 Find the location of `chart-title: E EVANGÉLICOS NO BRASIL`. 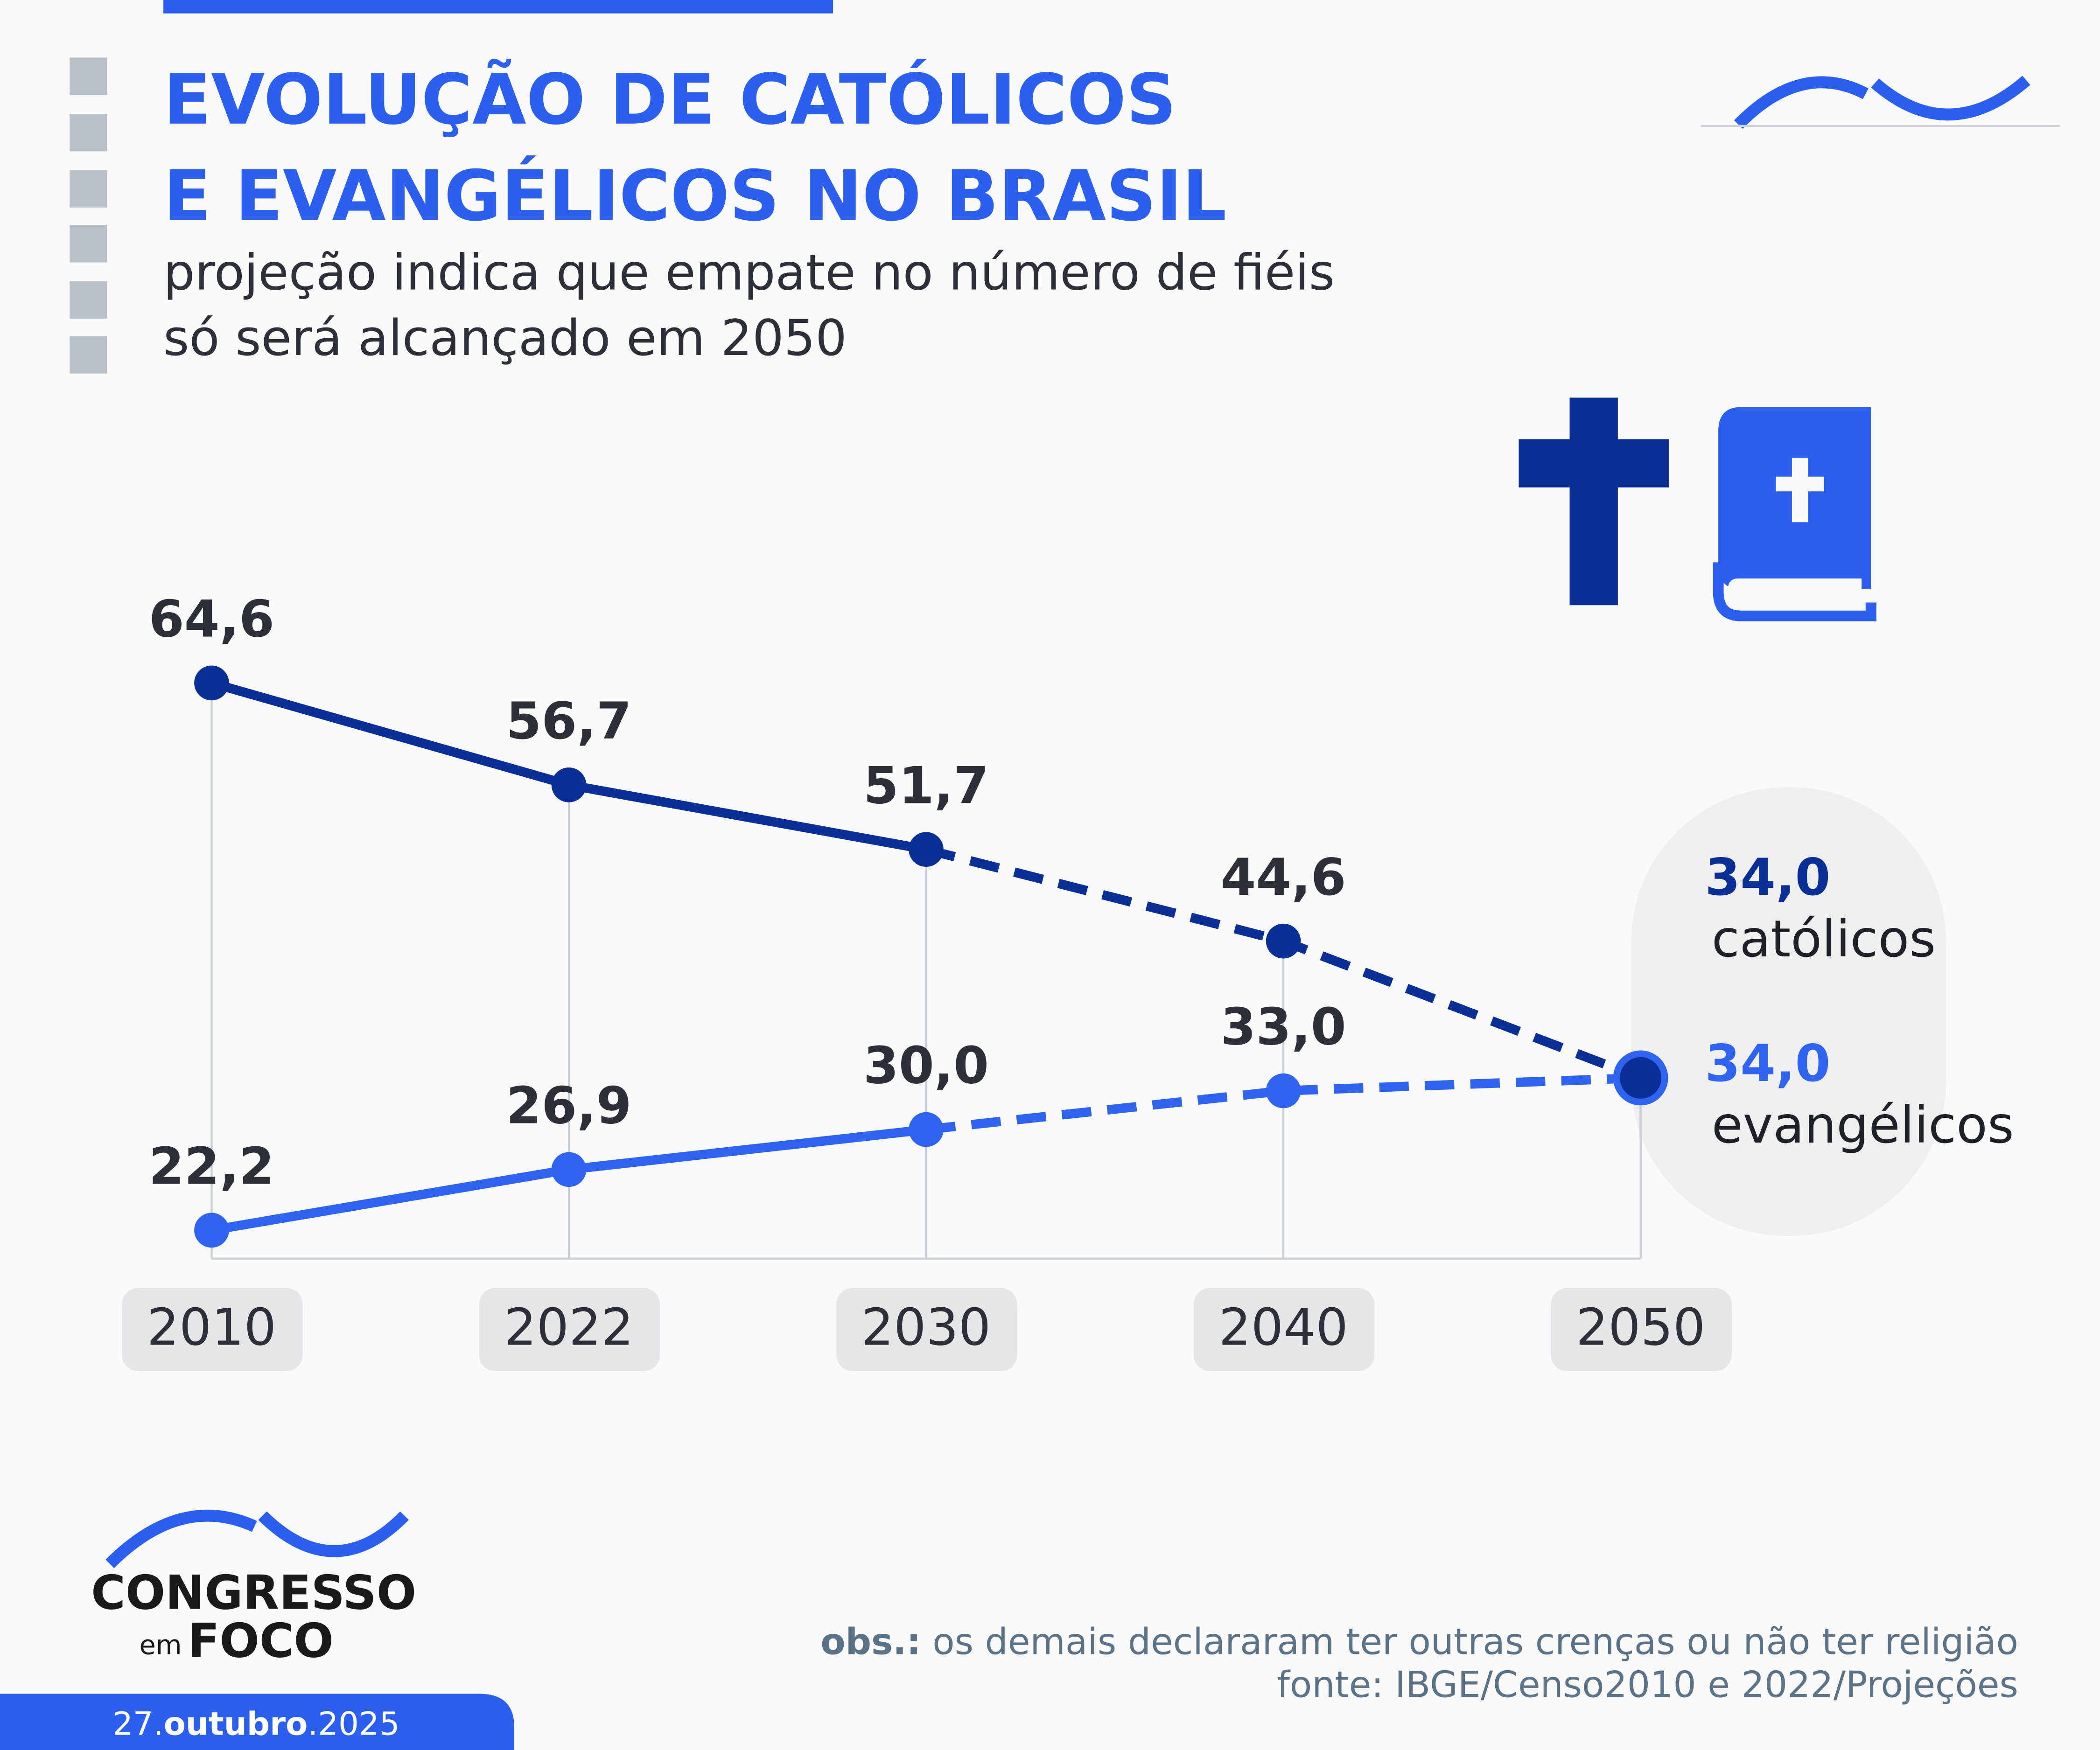

chart-title: E EVANGÉLICOS NO BRASIL is located at coordinates (694, 196).